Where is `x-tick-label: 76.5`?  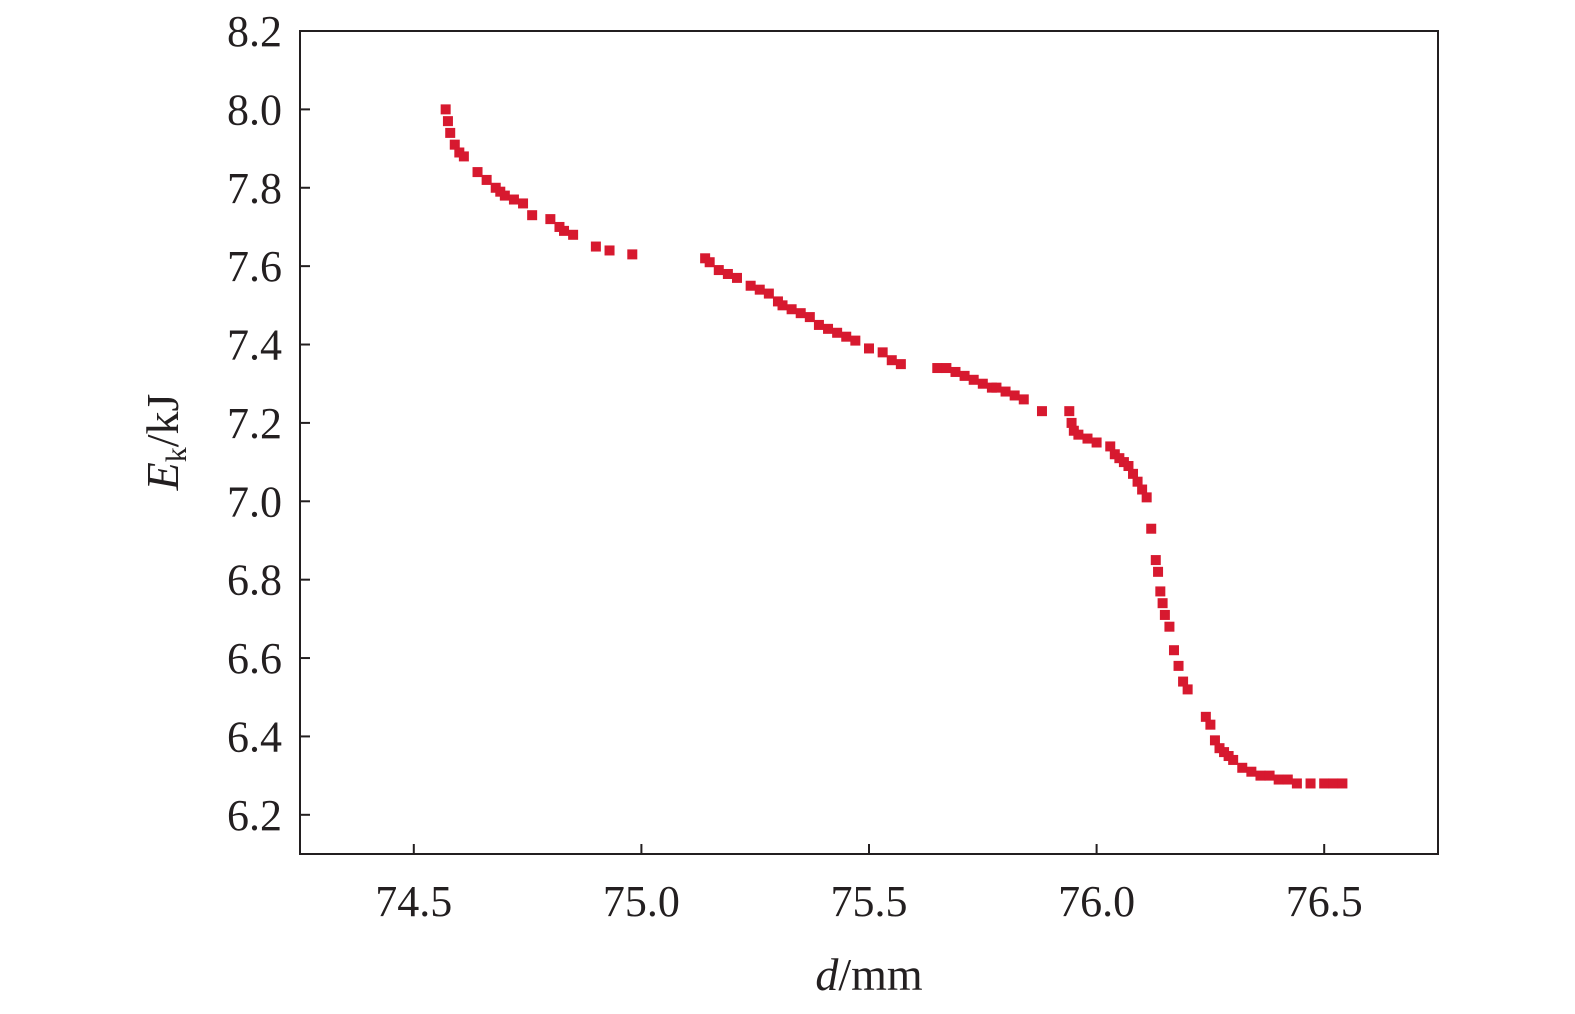 x-tick-label: 76.5 is located at coordinates (1324, 901).